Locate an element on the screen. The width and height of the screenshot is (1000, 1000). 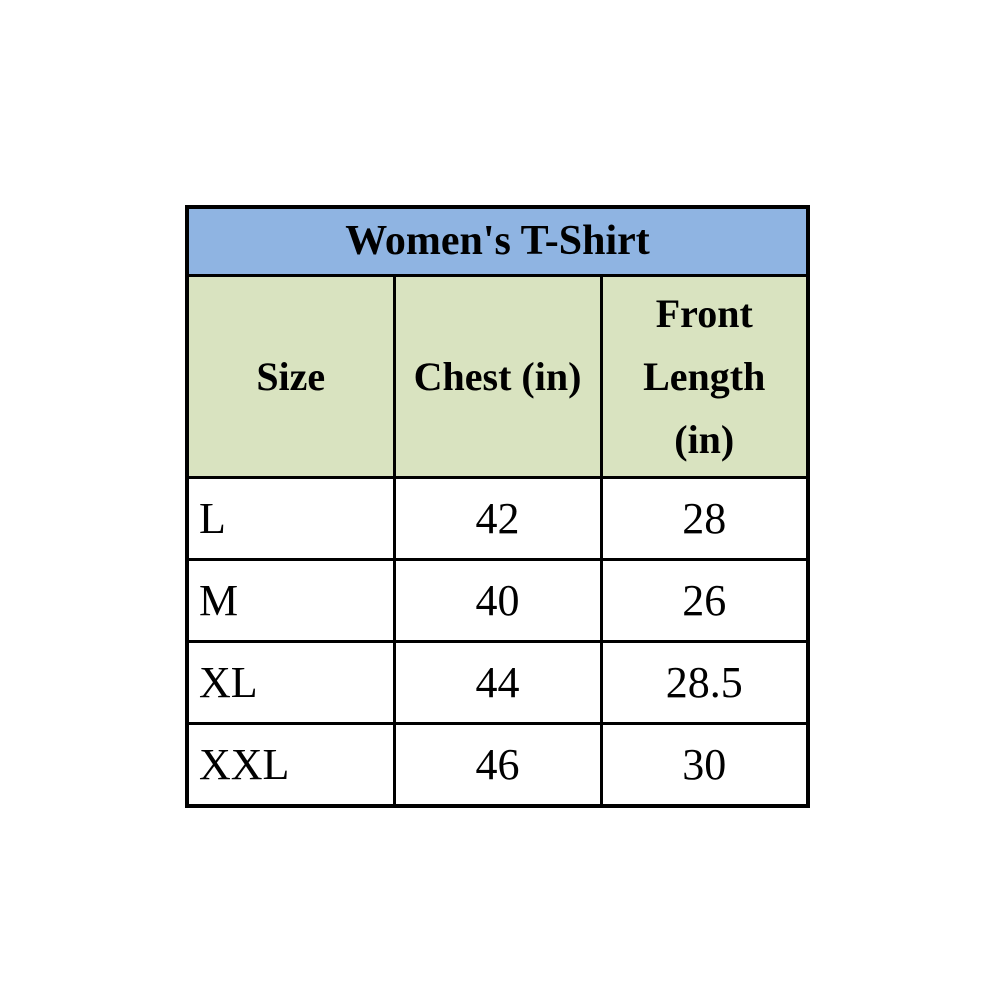
table-row-l: L 42 28 is located at coordinates (497, 518).